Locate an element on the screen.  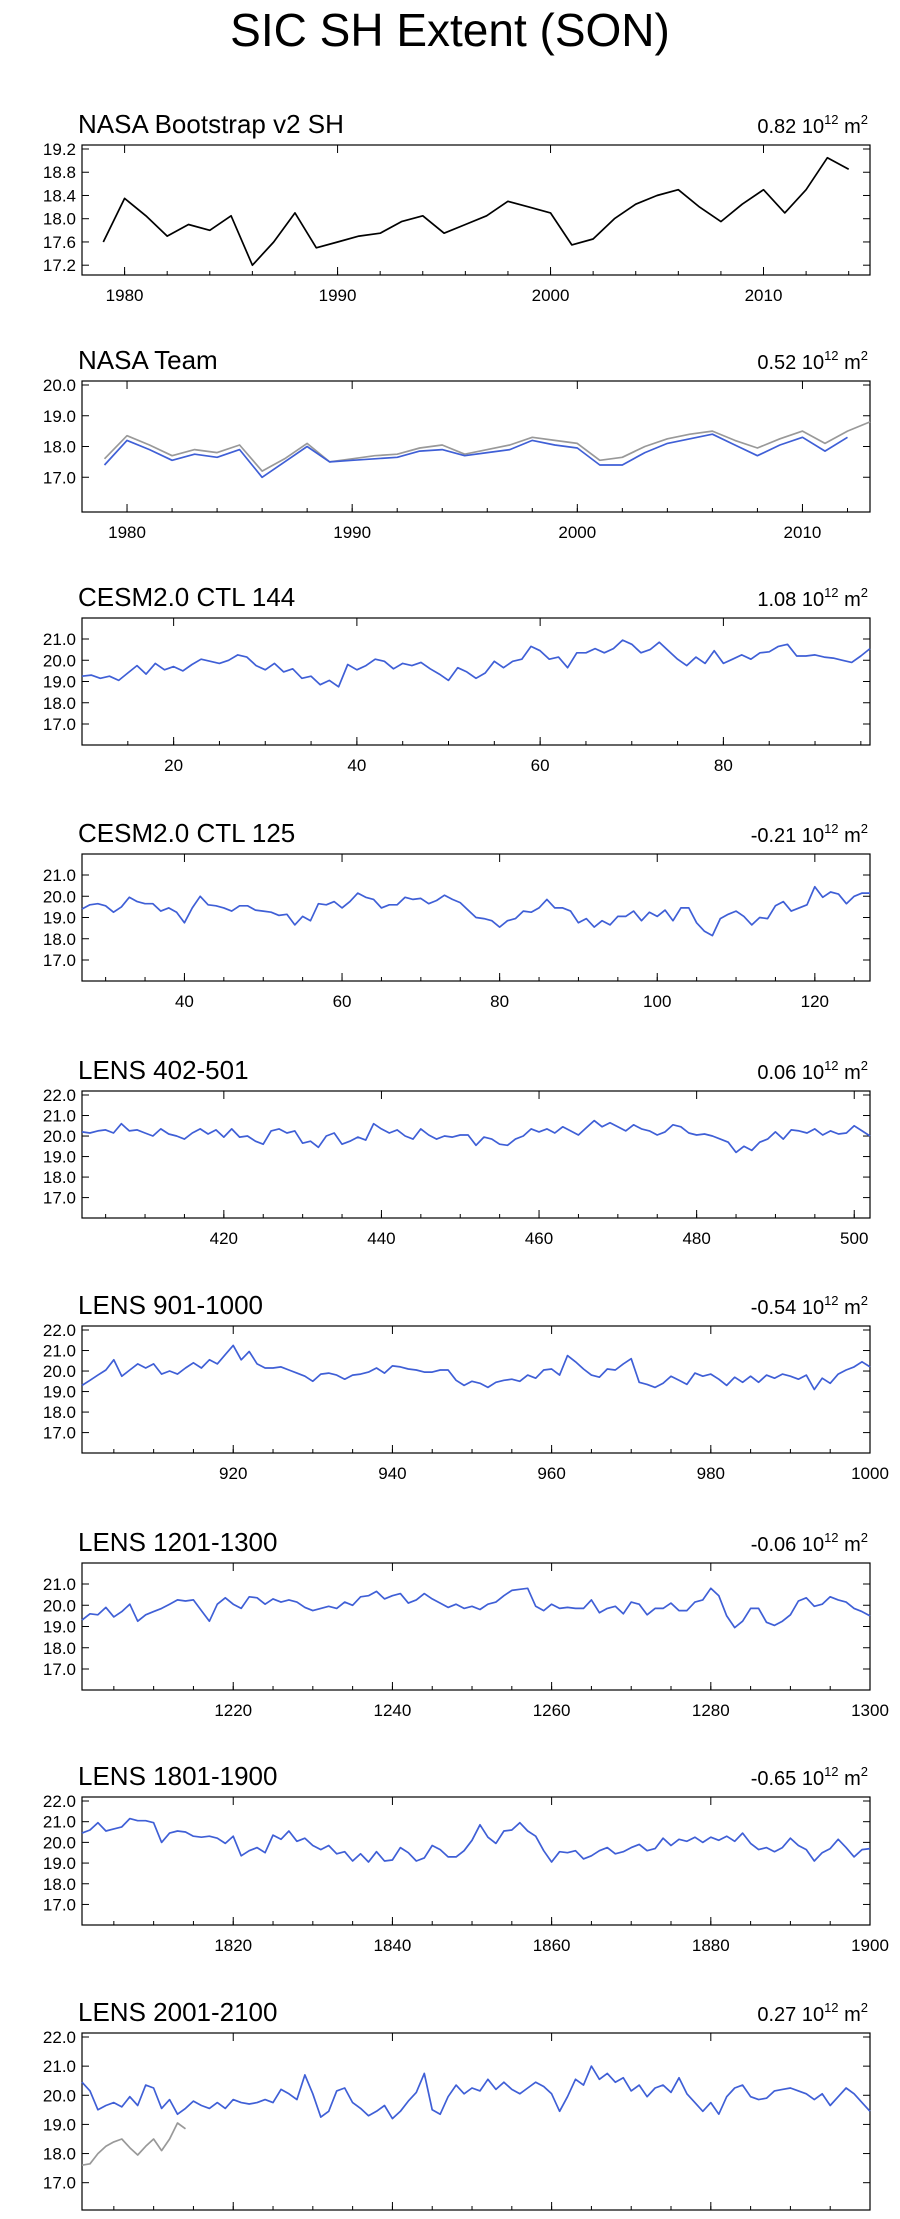
panel-title: CESM2.0 CTL 144 is located at coordinates (186, 597).